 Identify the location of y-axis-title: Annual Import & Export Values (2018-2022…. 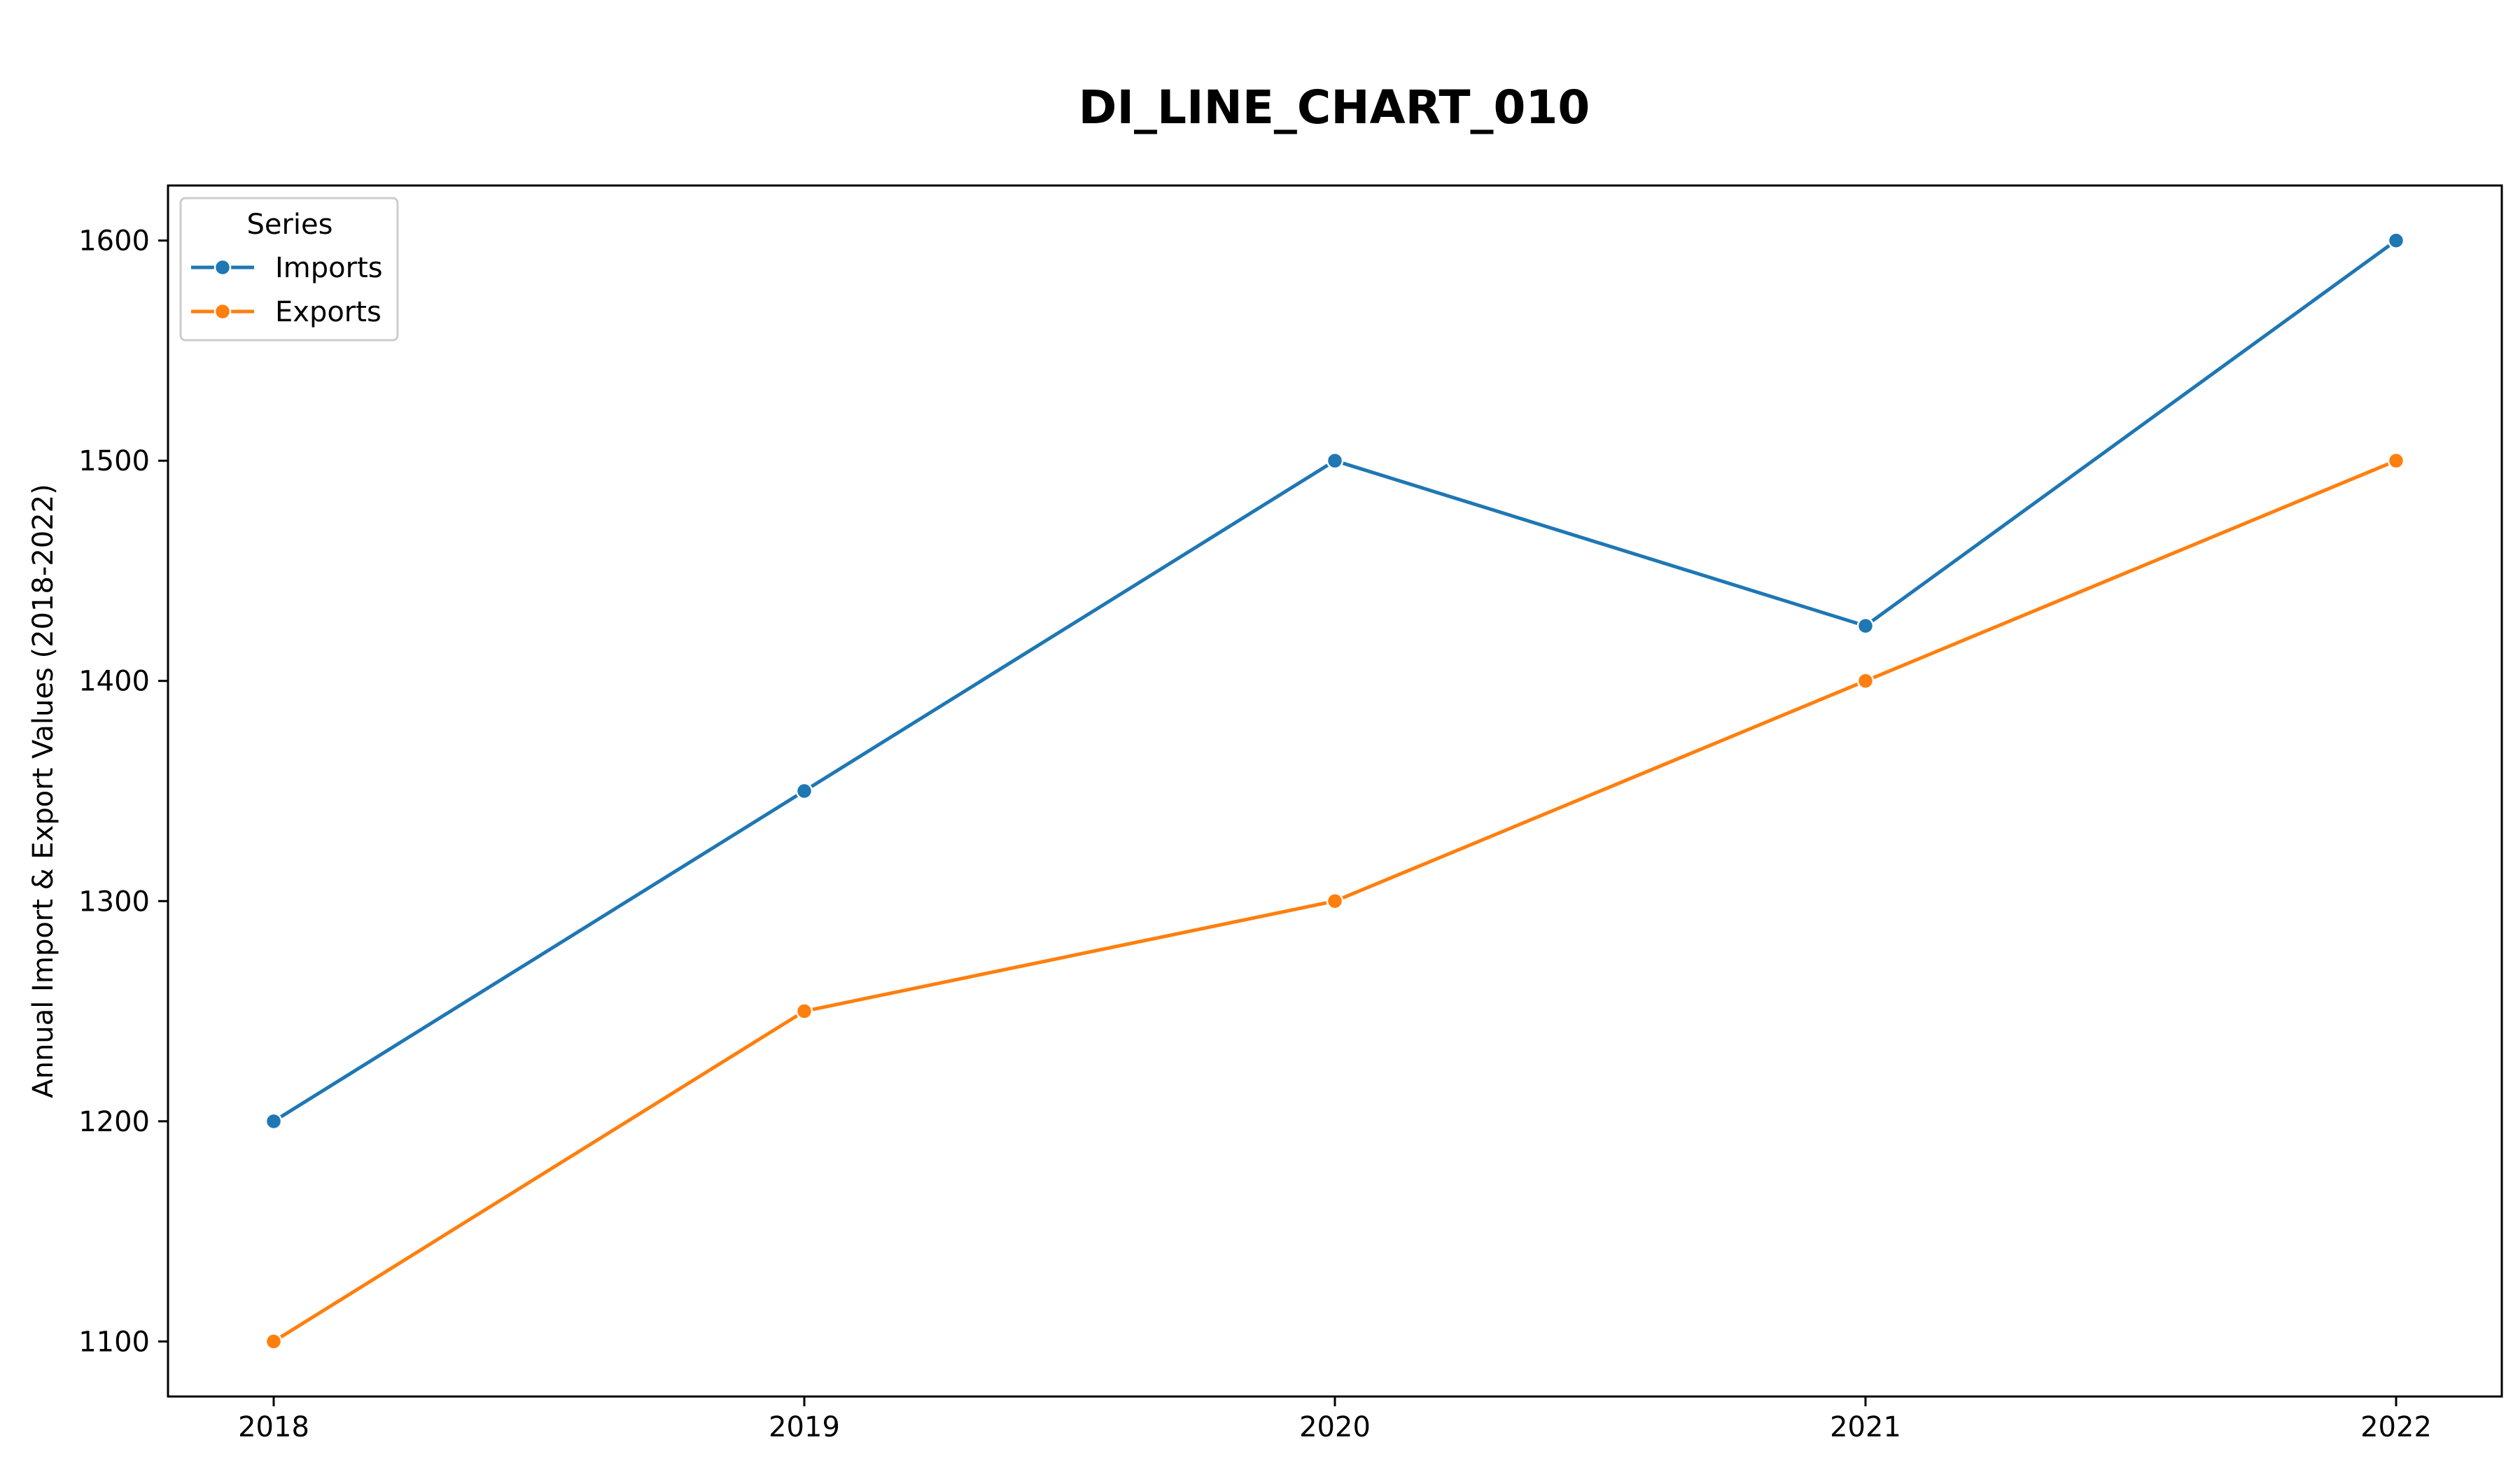
(43, 791).